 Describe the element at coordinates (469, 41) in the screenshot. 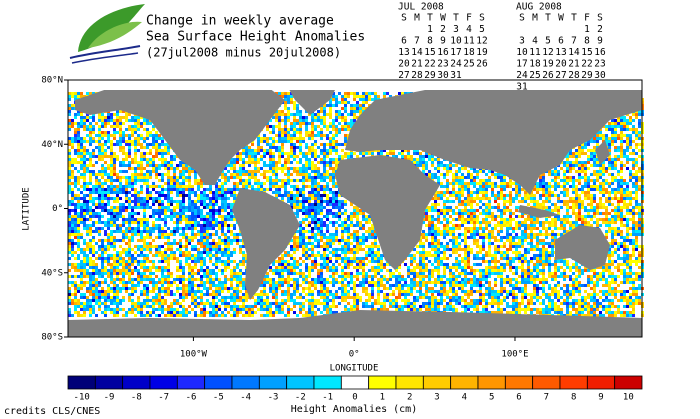

I see `calendar-day: 11` at that location.